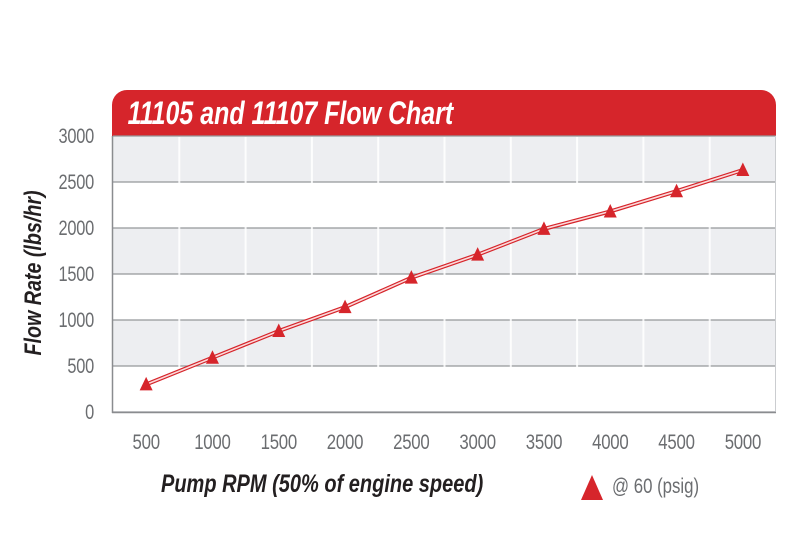  I want to click on legend: @ 60 (psig), so click(651, 487).